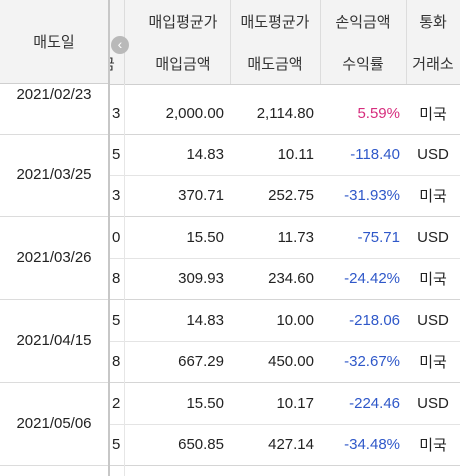 The image size is (460, 476). Describe the element at coordinates (201, 195) in the screenshot. I see `buy-amount-cell: 370.71` at that location.